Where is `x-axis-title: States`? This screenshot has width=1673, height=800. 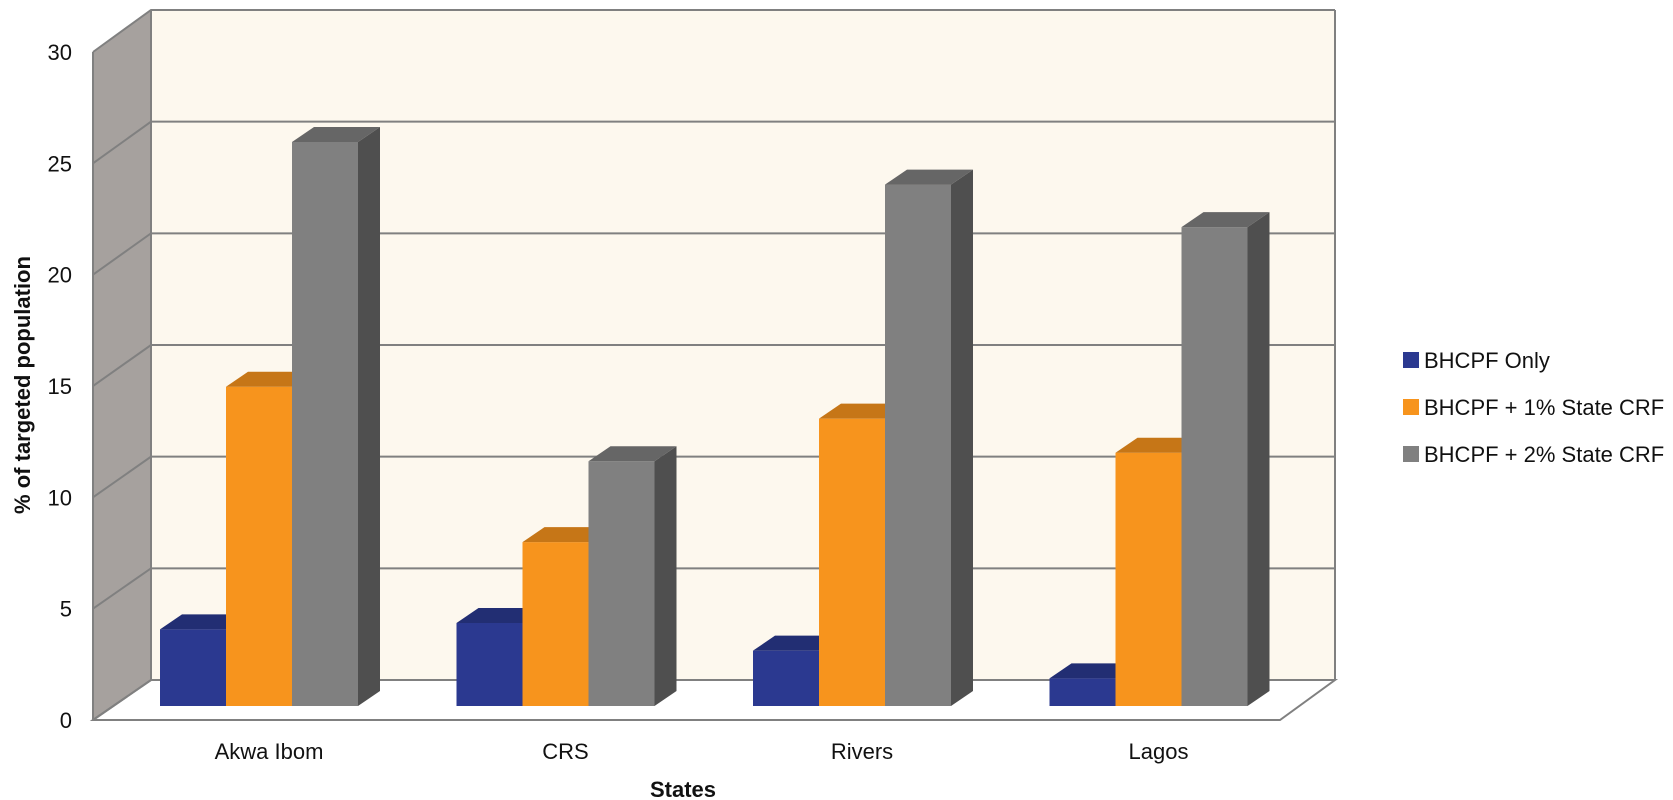 x-axis-title: States is located at coordinates (683, 788).